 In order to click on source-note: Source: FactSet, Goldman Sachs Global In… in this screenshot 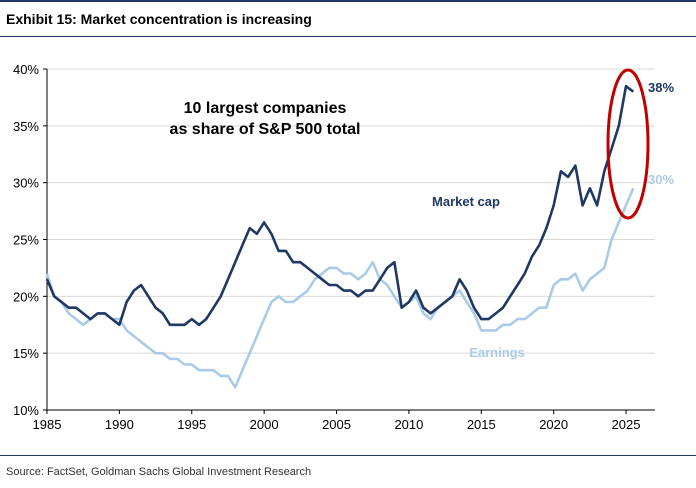, I will do `click(159, 472)`.